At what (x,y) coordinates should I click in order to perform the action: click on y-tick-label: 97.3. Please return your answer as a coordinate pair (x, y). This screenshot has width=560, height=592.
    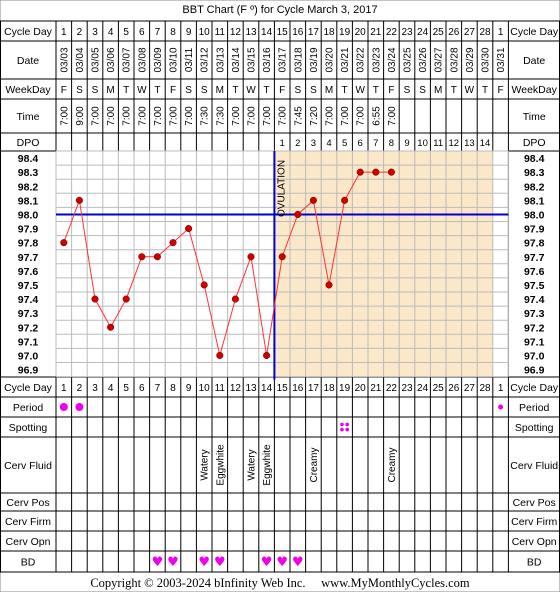
    Looking at the image, I should click on (28, 314).